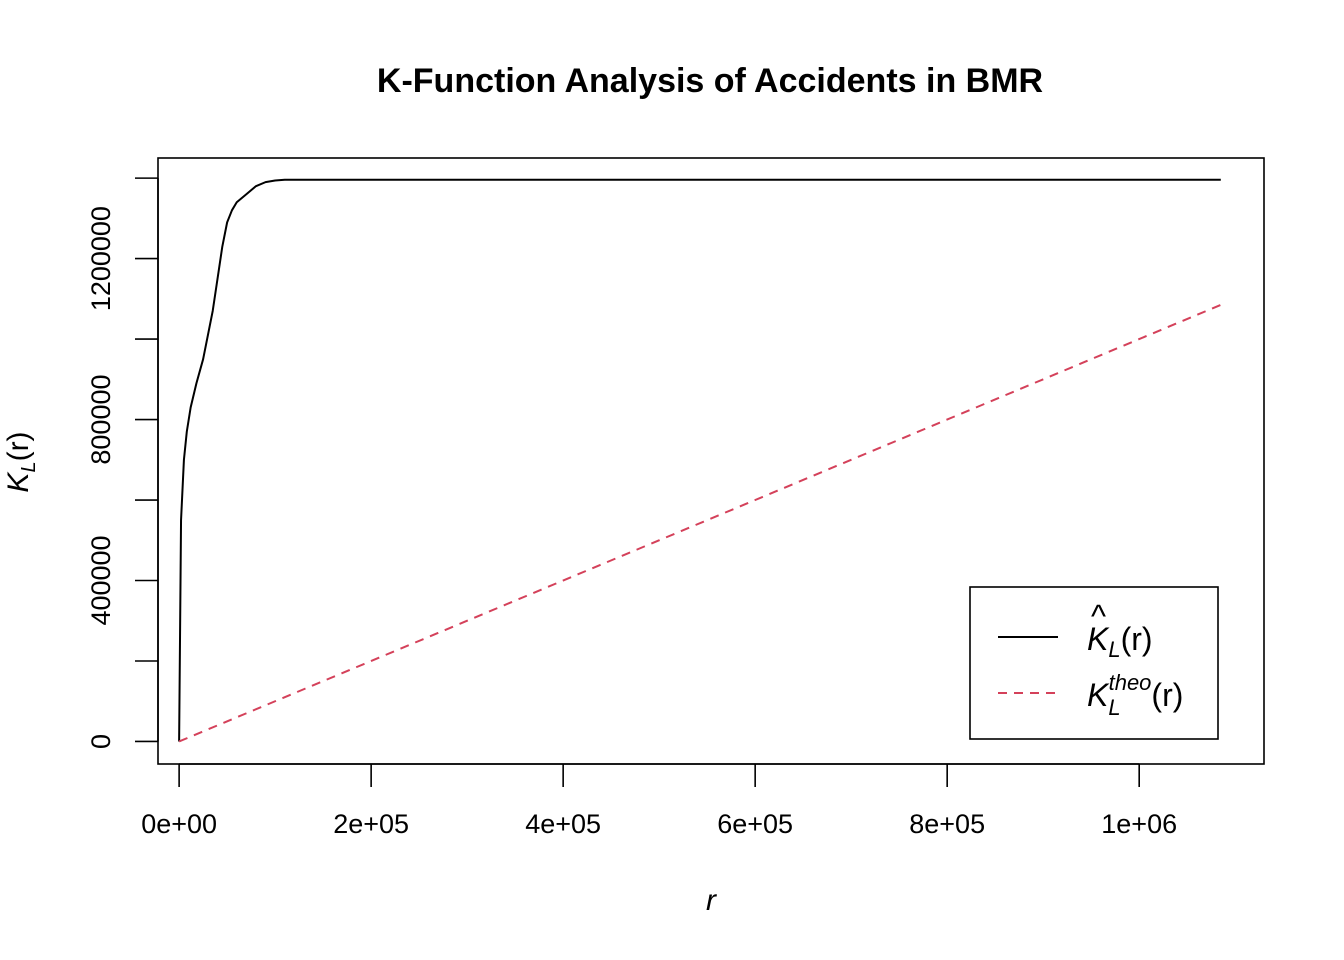 This screenshot has height=960, width=1344. What do you see at coordinates (1120, 641) in the screenshot?
I see `legend-label-khat: KL(r)` at bounding box center [1120, 641].